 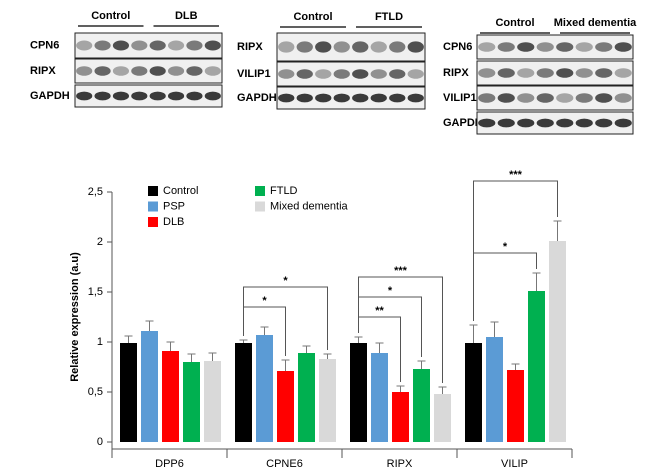 I want to click on group-label: DLB, so click(x=186, y=16).